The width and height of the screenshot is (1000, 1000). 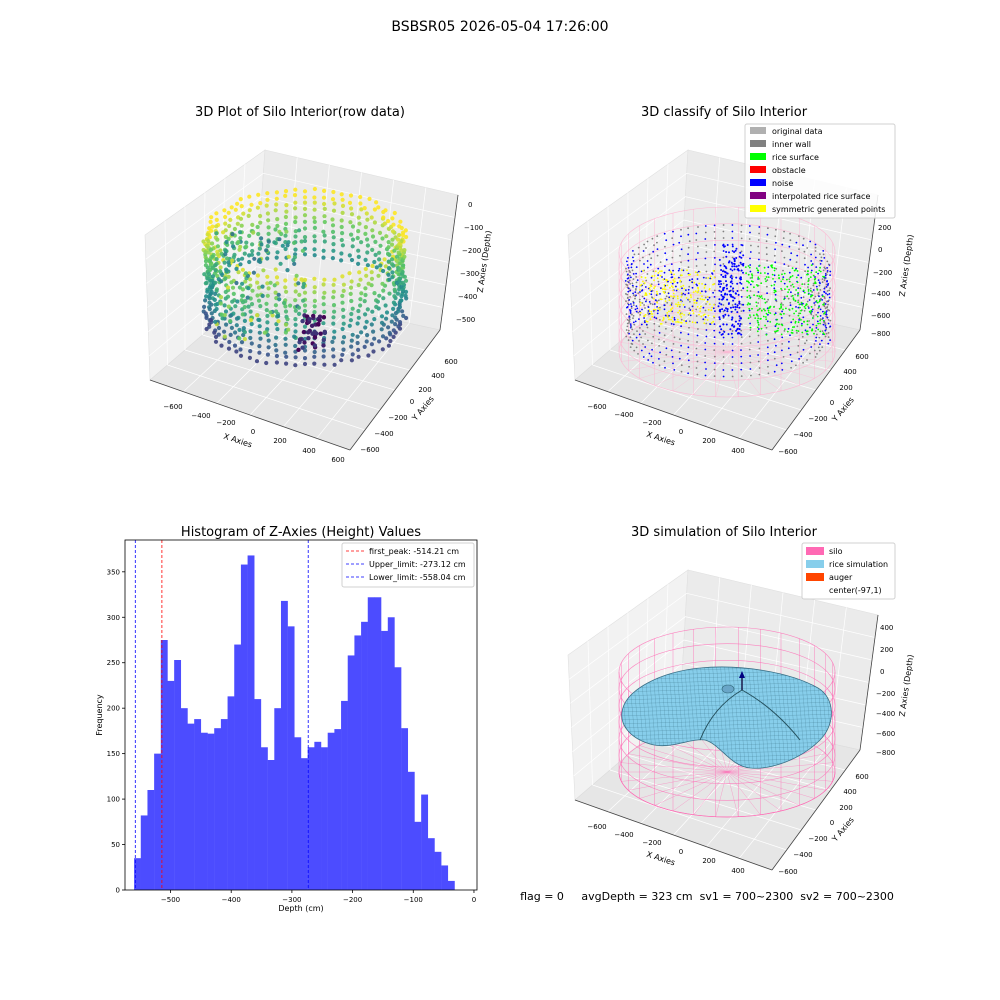 What do you see at coordinates (673, 415) in the screenshot?
I see `x-axis-line` at bounding box center [673, 415].